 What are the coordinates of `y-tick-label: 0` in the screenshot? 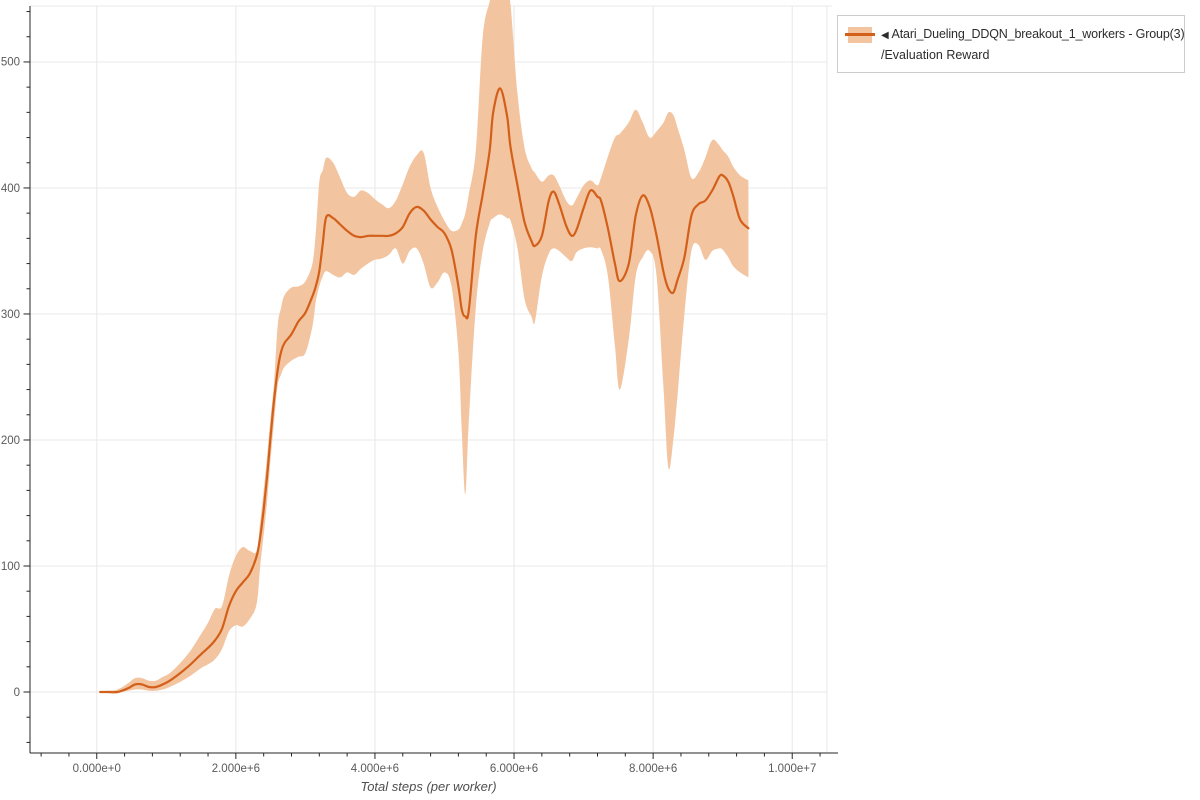 It's located at (17, 693).